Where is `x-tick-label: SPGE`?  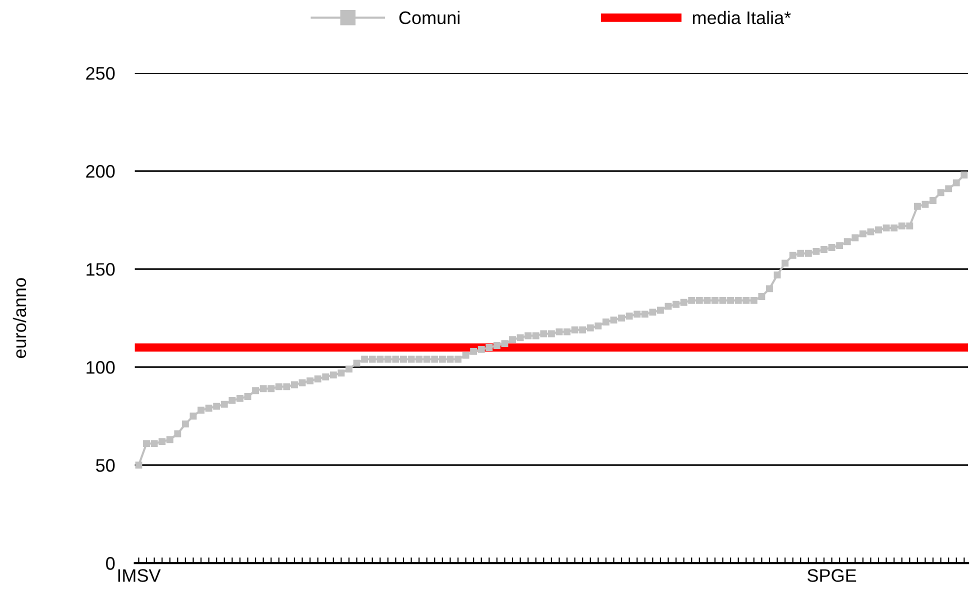 x-tick-label: SPGE is located at coordinates (832, 575).